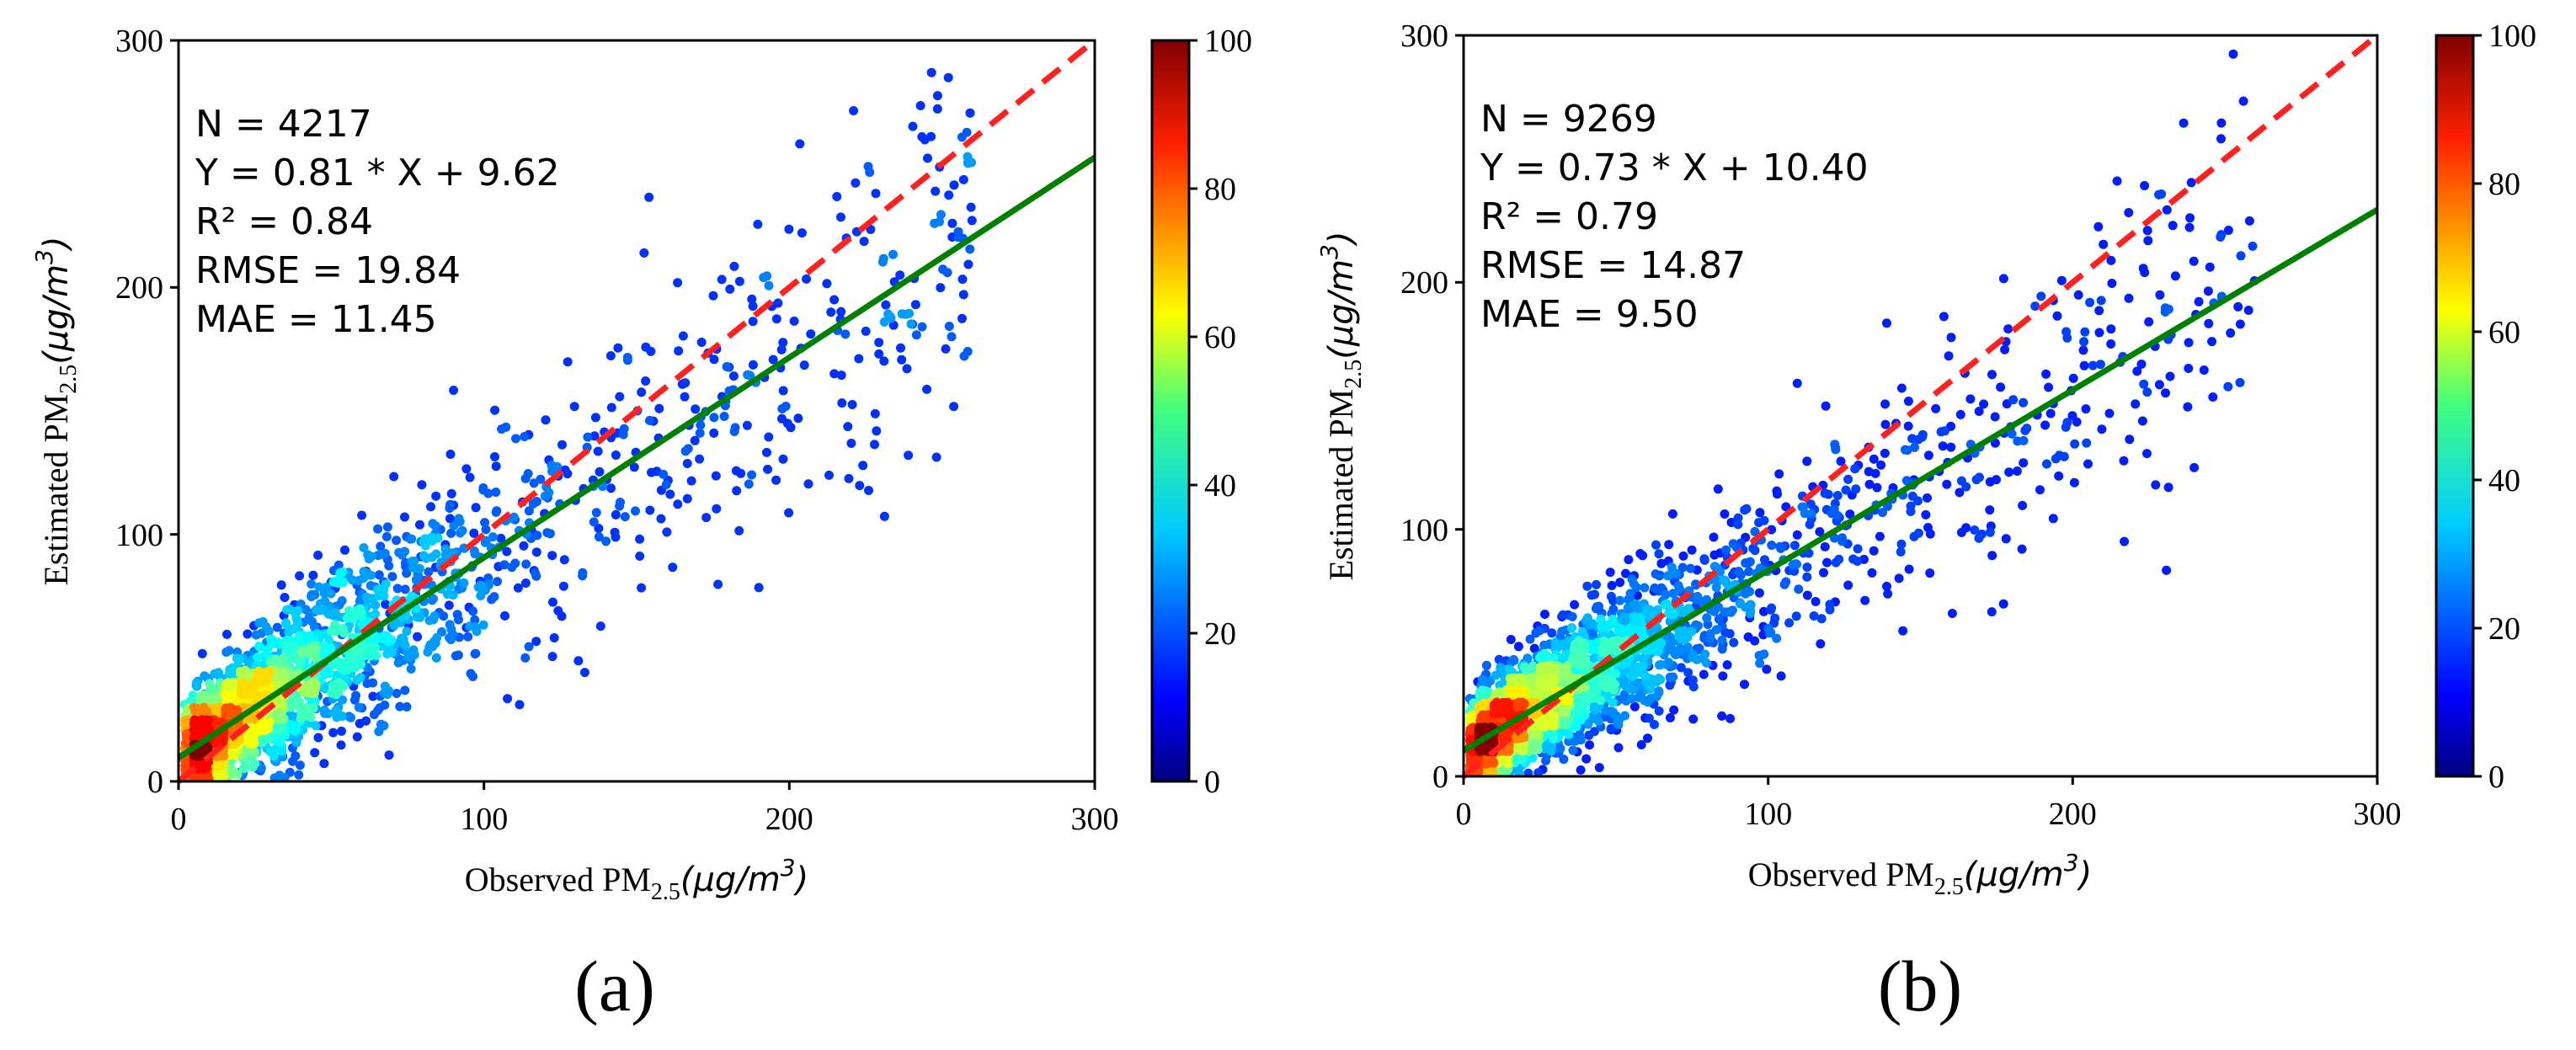  Describe the element at coordinates (147, 412) in the screenshot. I see `y-ticks-a: 0 100 200 300` at that location.